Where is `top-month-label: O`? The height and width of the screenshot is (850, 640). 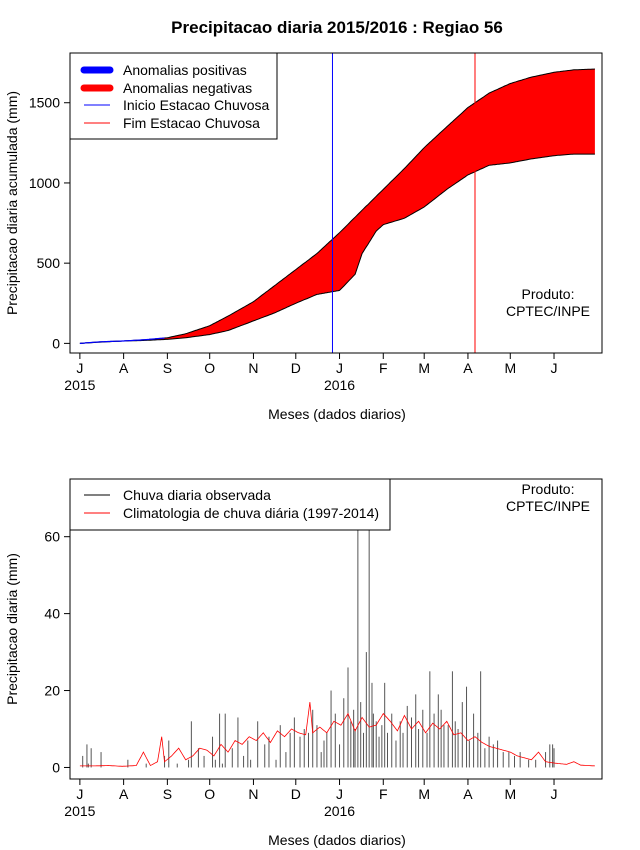 top-month-label: O is located at coordinates (209, 368).